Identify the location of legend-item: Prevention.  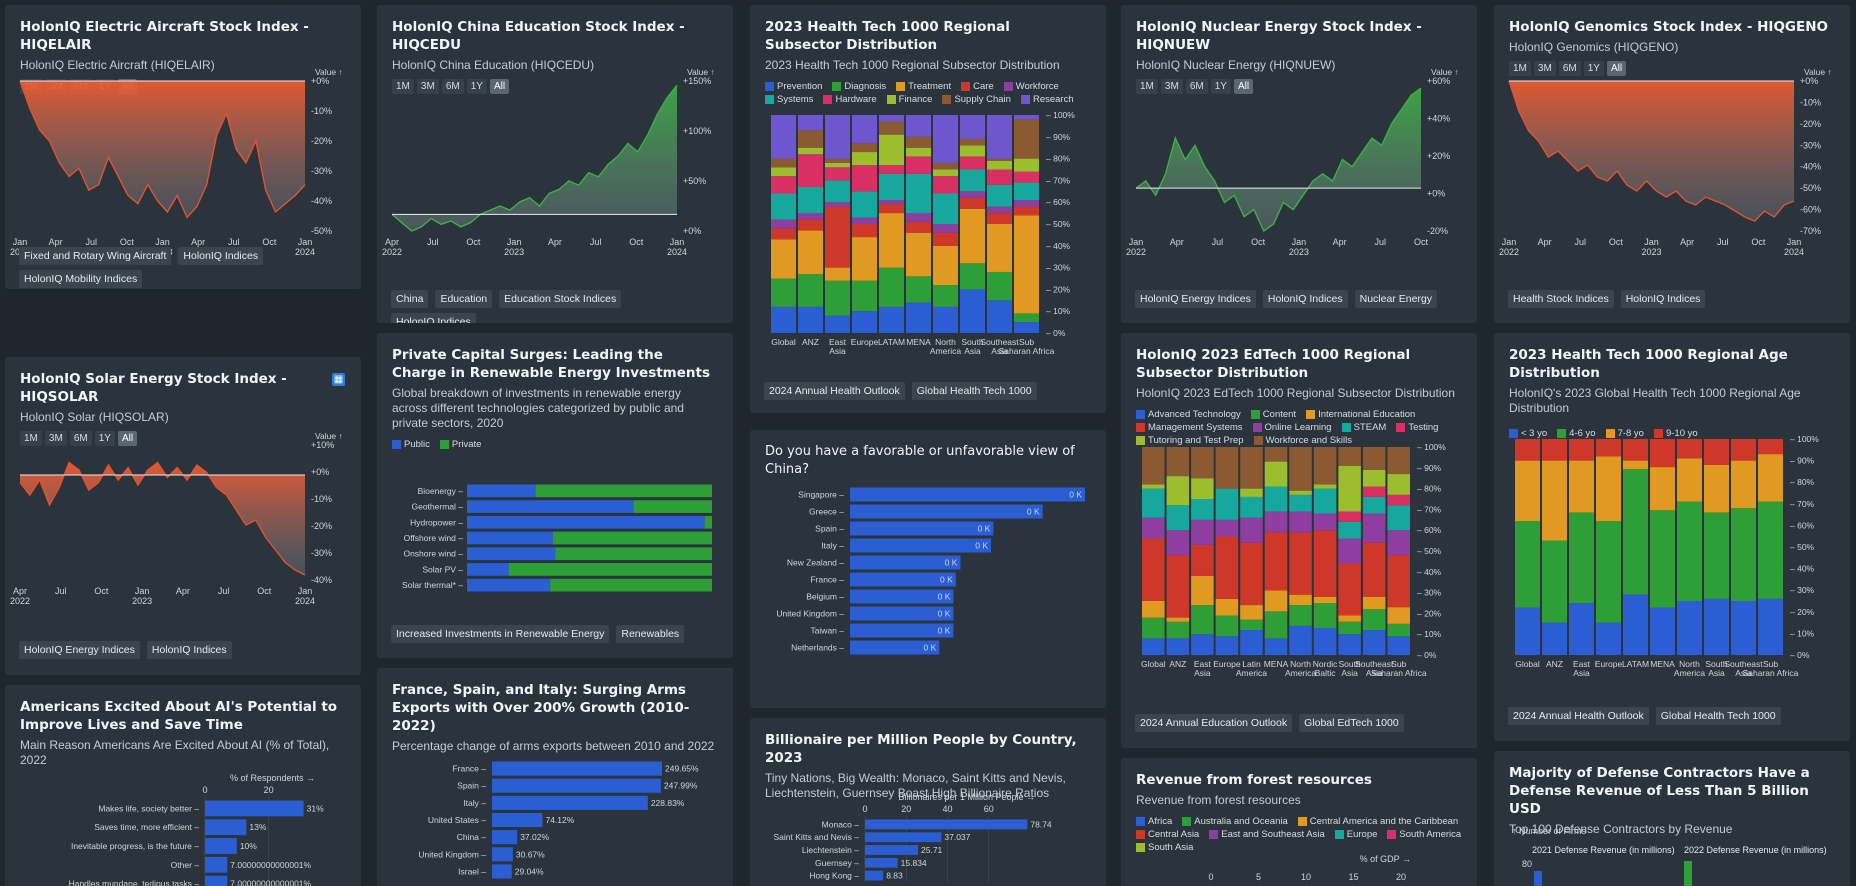
(793, 86).